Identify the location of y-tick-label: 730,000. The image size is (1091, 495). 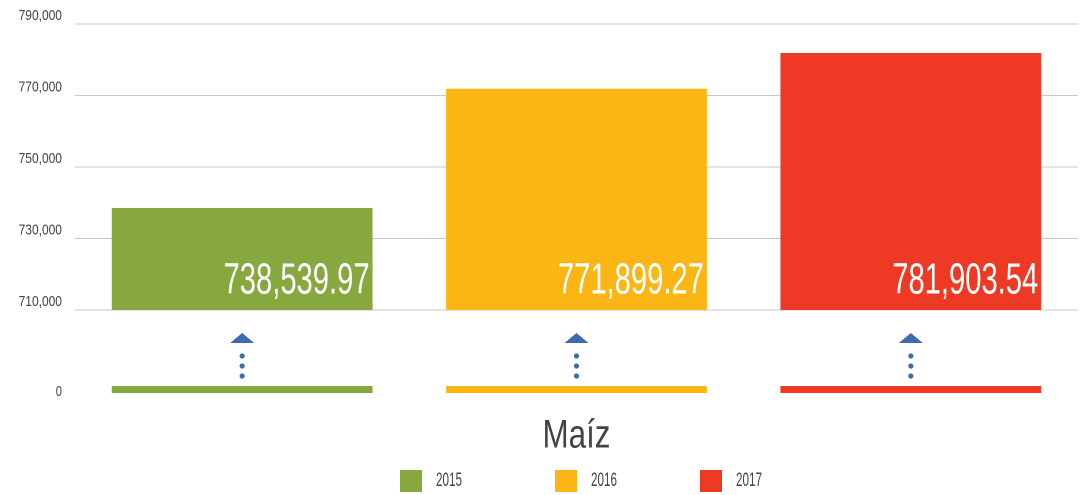
(40, 229).